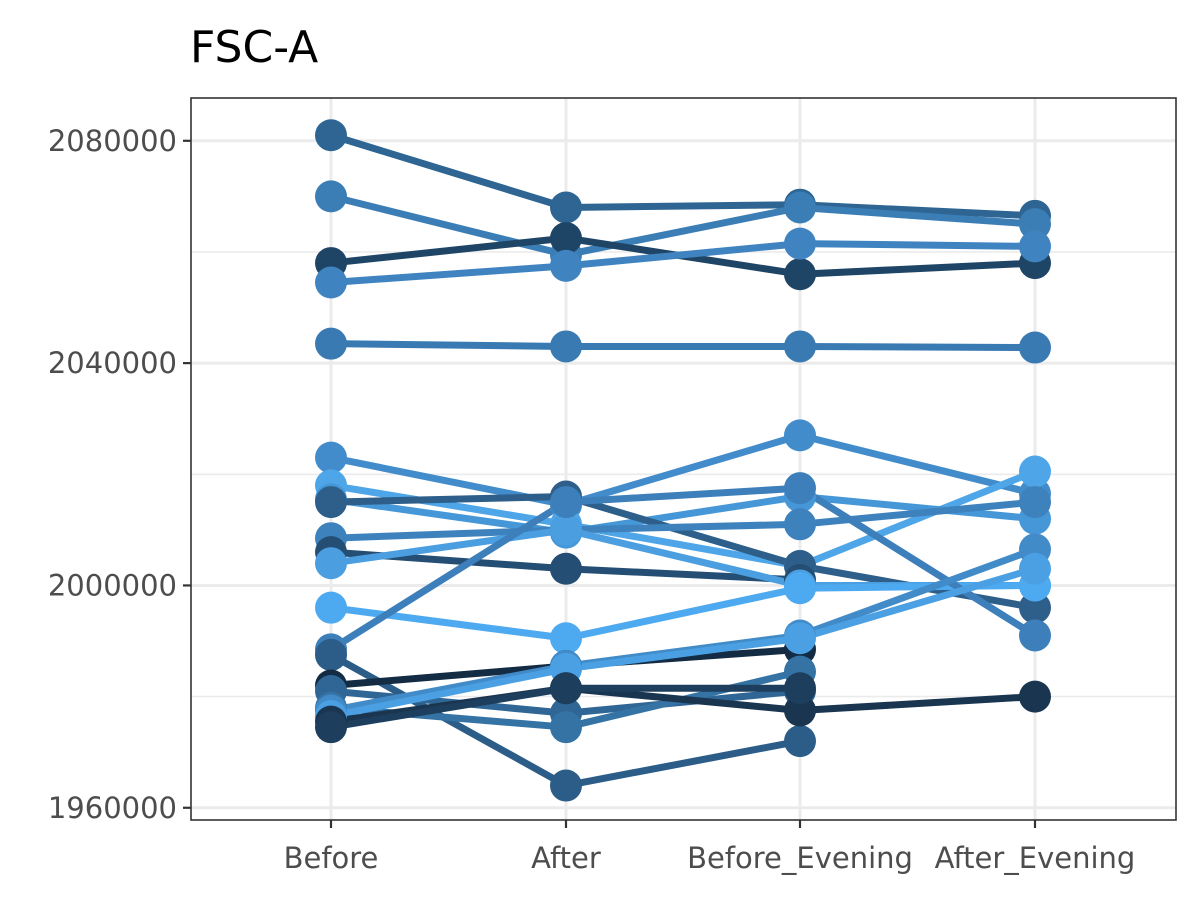 The width and height of the screenshot is (1200, 900). I want to click on x-tick-label: Before, so click(331, 858).